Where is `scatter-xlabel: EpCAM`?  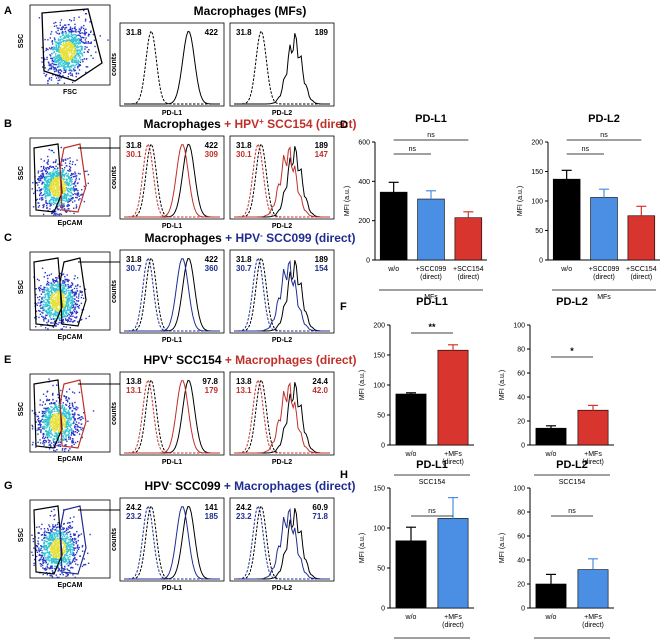 scatter-xlabel: EpCAM is located at coordinates (70, 337).